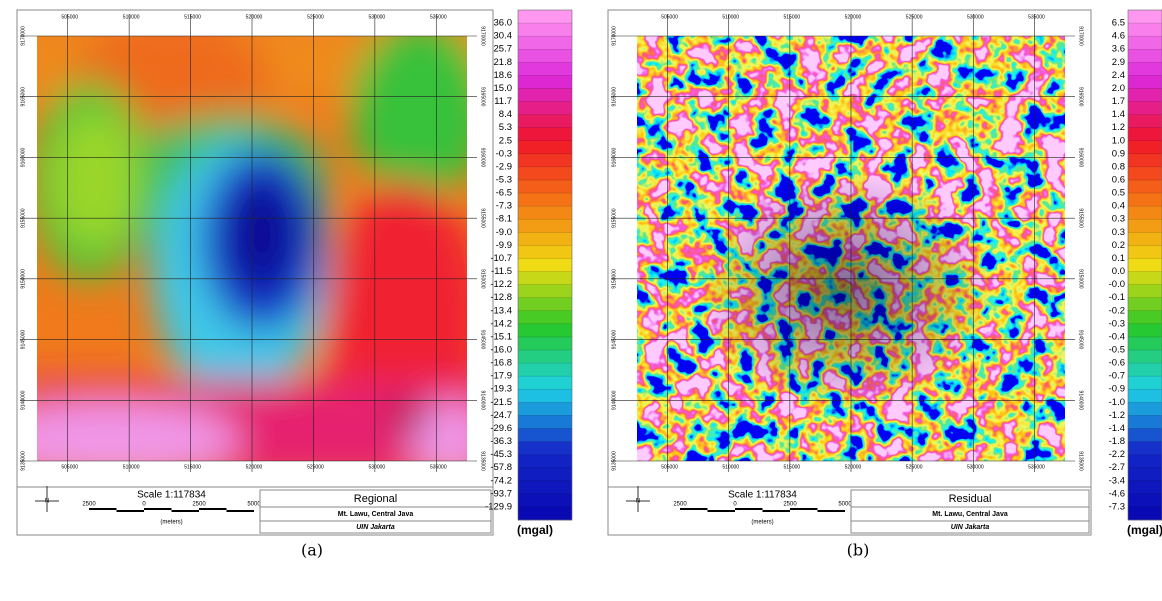 This screenshot has height=601, width=1162. I want to click on colorbar-label: 1.0, so click(1118, 140).